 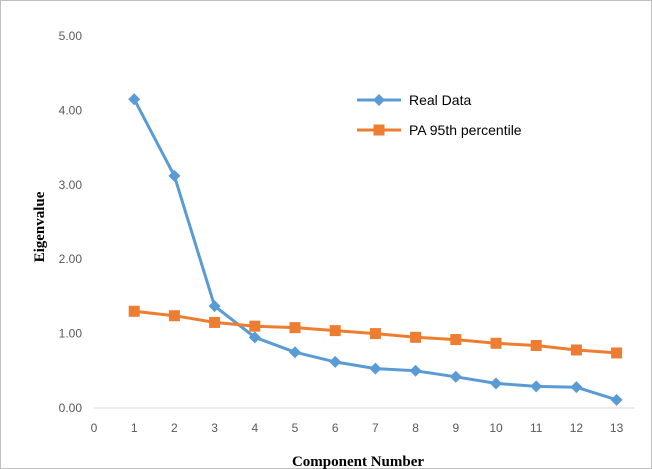 What do you see at coordinates (496, 428) in the screenshot?
I see `x-tick-label: 10` at bounding box center [496, 428].